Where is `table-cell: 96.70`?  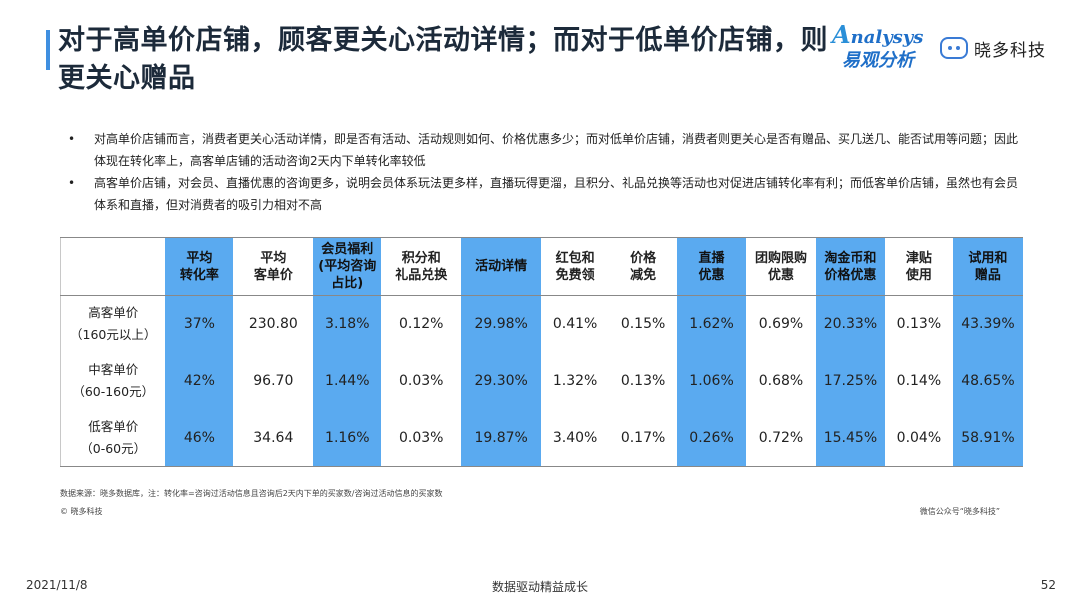
table-cell: 96.70 is located at coordinates (273, 381).